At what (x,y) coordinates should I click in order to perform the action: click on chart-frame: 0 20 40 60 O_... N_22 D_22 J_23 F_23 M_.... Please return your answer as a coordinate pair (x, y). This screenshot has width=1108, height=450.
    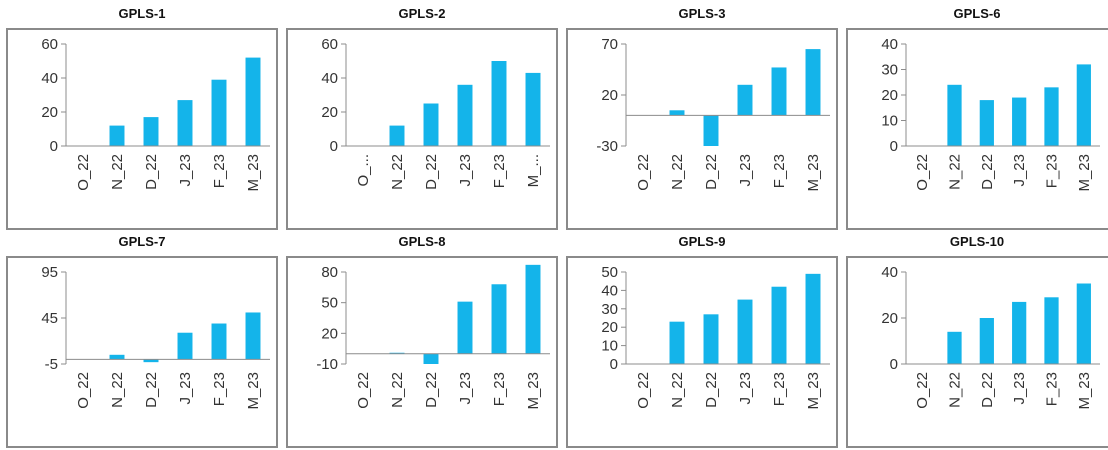
    Looking at the image, I should click on (422, 129).